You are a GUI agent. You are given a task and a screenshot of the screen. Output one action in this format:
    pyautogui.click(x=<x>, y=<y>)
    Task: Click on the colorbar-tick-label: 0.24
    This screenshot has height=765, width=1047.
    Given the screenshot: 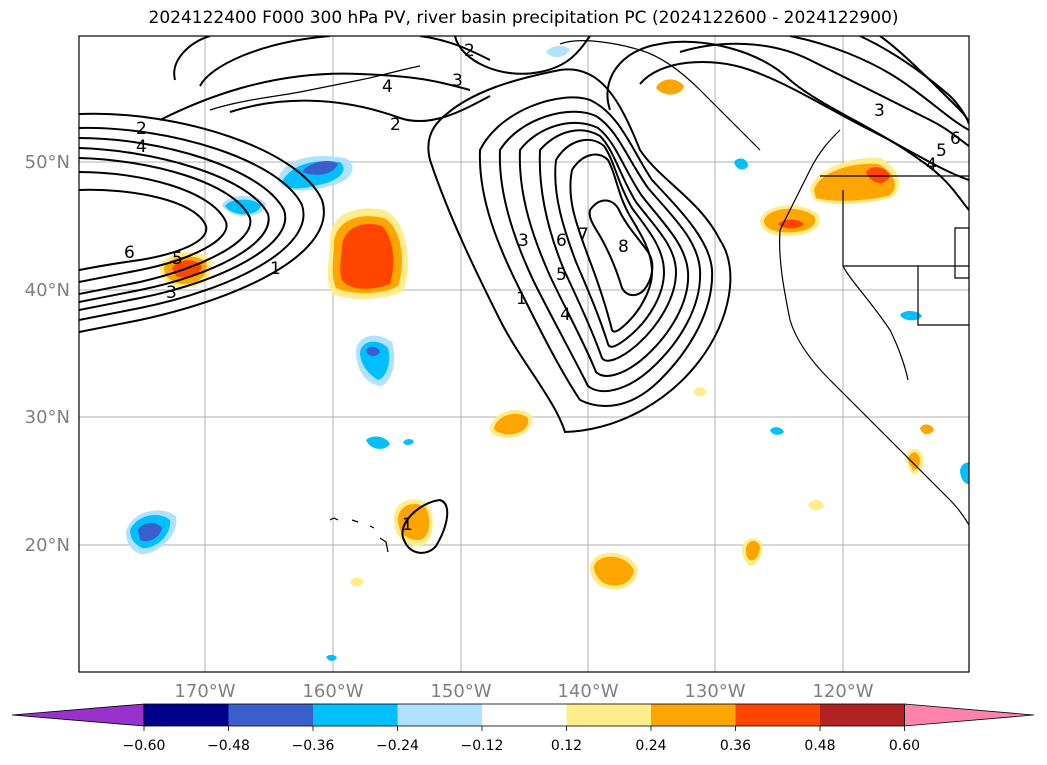 What is the action you would take?
    pyautogui.click(x=651, y=746)
    